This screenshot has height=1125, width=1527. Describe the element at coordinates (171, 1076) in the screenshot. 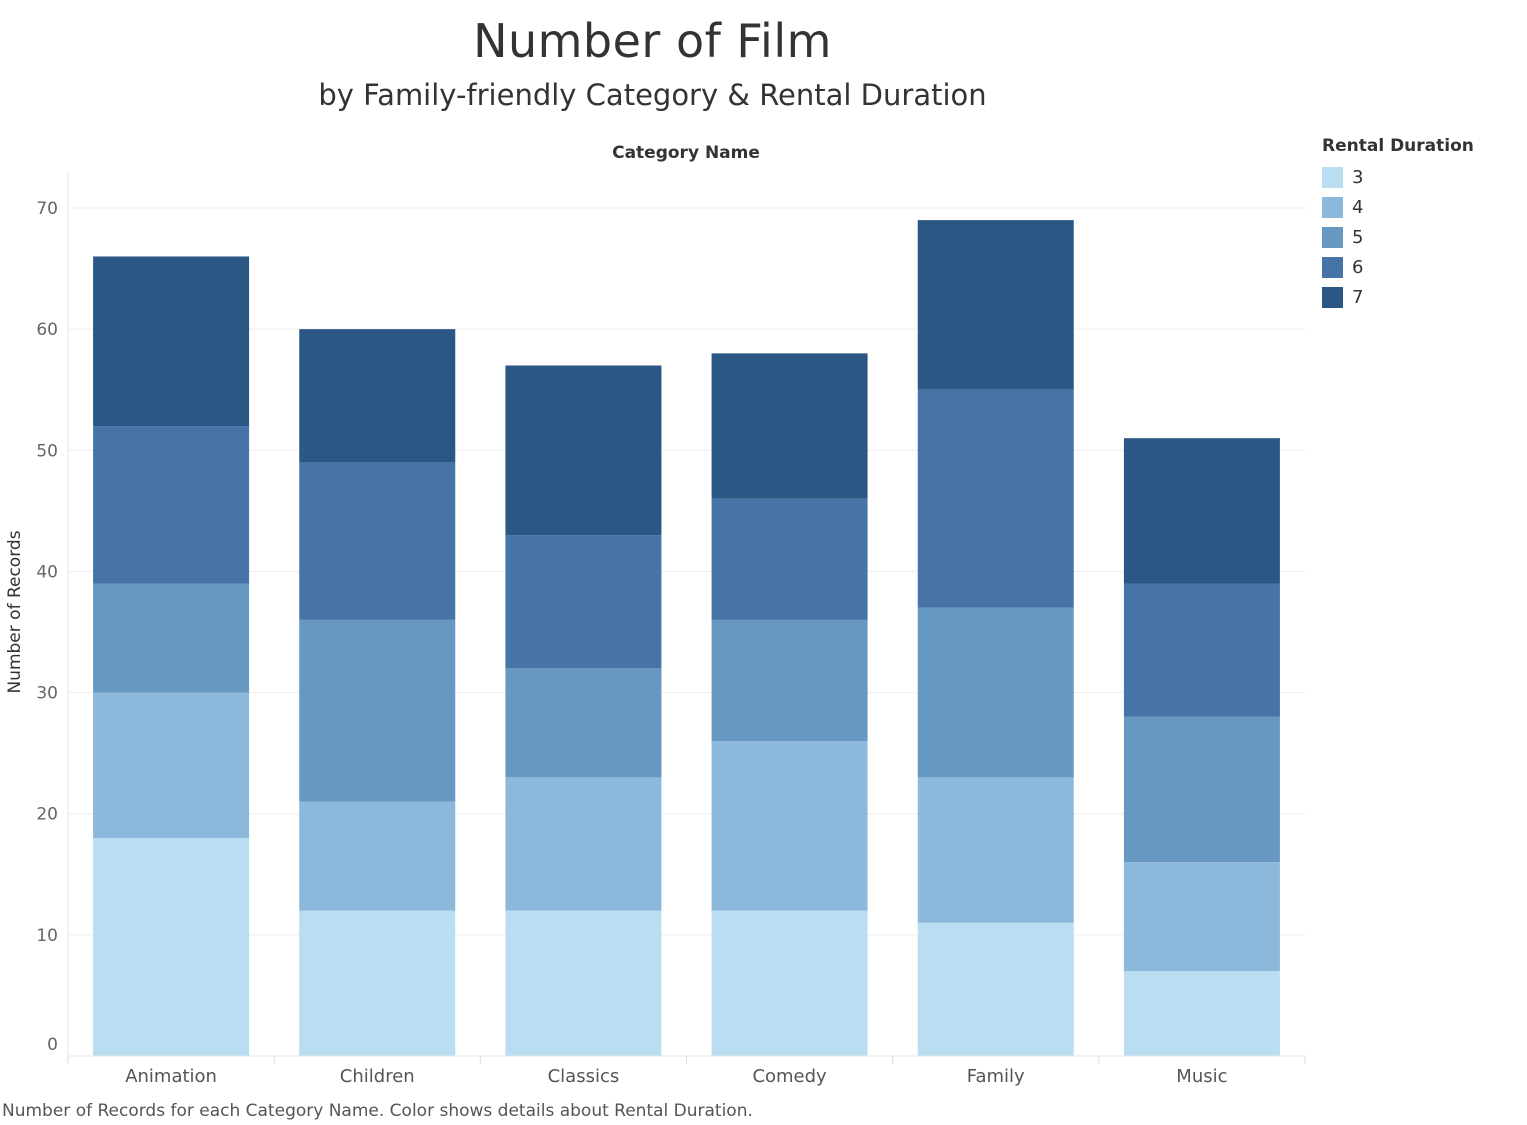

I see `x-tick-label: Animation` at that location.